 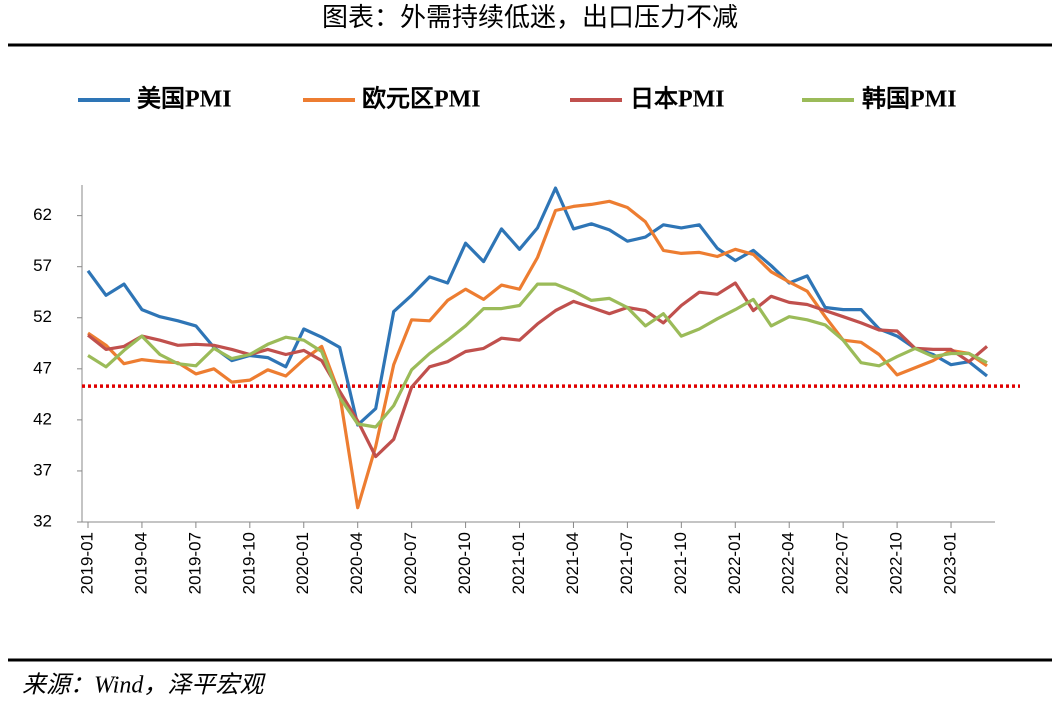 What do you see at coordinates (421, 99) in the screenshot?
I see `legend-label: 欧元区PMI` at bounding box center [421, 99].